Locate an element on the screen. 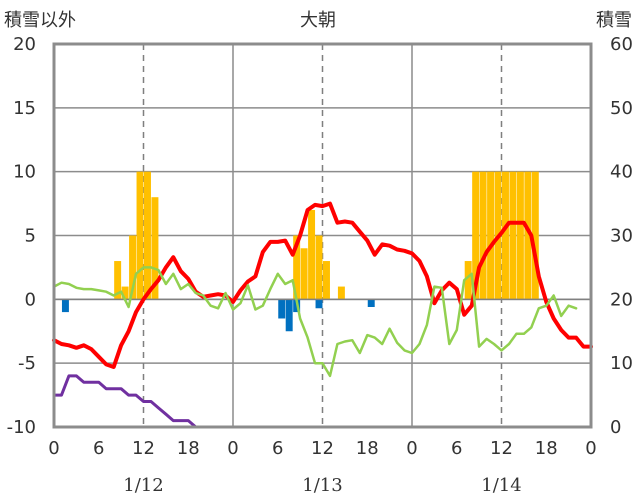 This screenshot has width=636, height=501. date-label: 1/14 is located at coordinates (501, 485).